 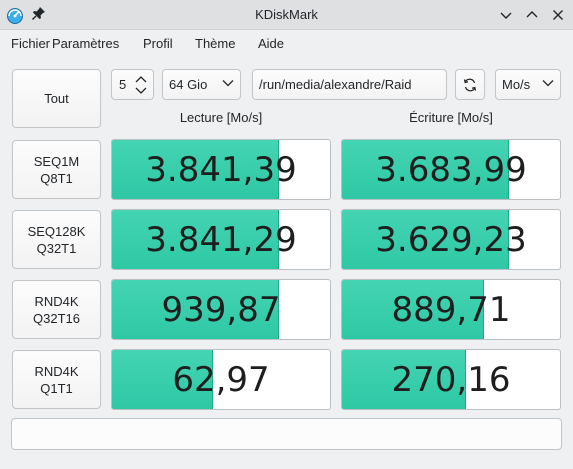 I want to click on comment-field, so click(x=286, y=434).